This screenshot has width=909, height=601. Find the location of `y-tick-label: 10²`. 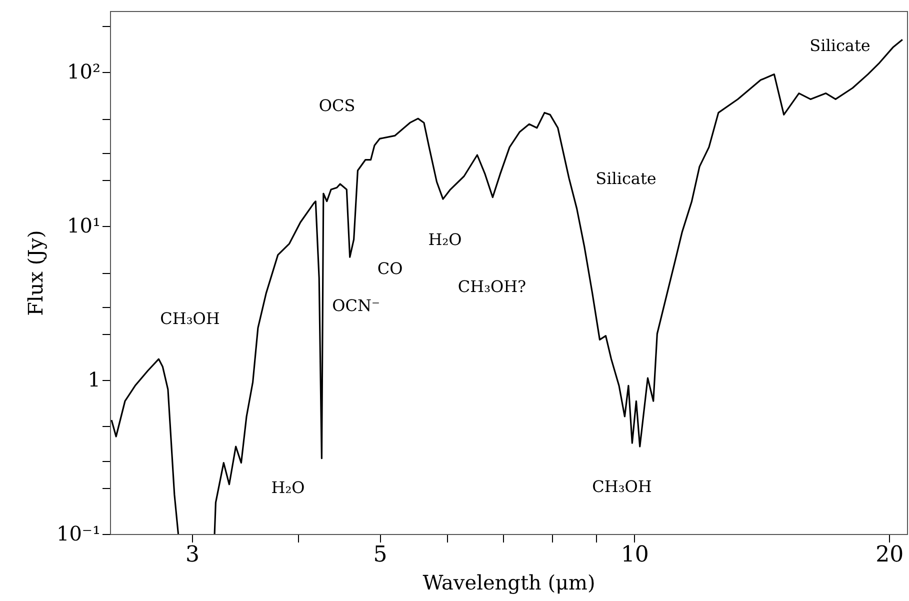

y-tick-label: 10² is located at coordinates (83, 72).